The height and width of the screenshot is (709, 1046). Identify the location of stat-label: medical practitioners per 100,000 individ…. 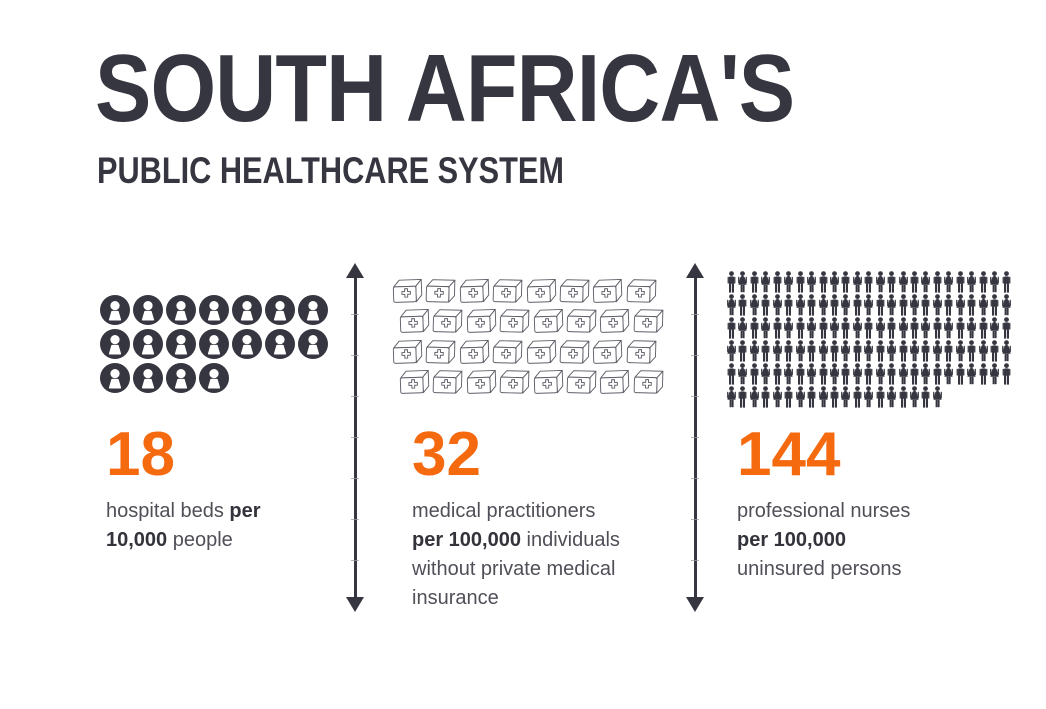
(516, 555).